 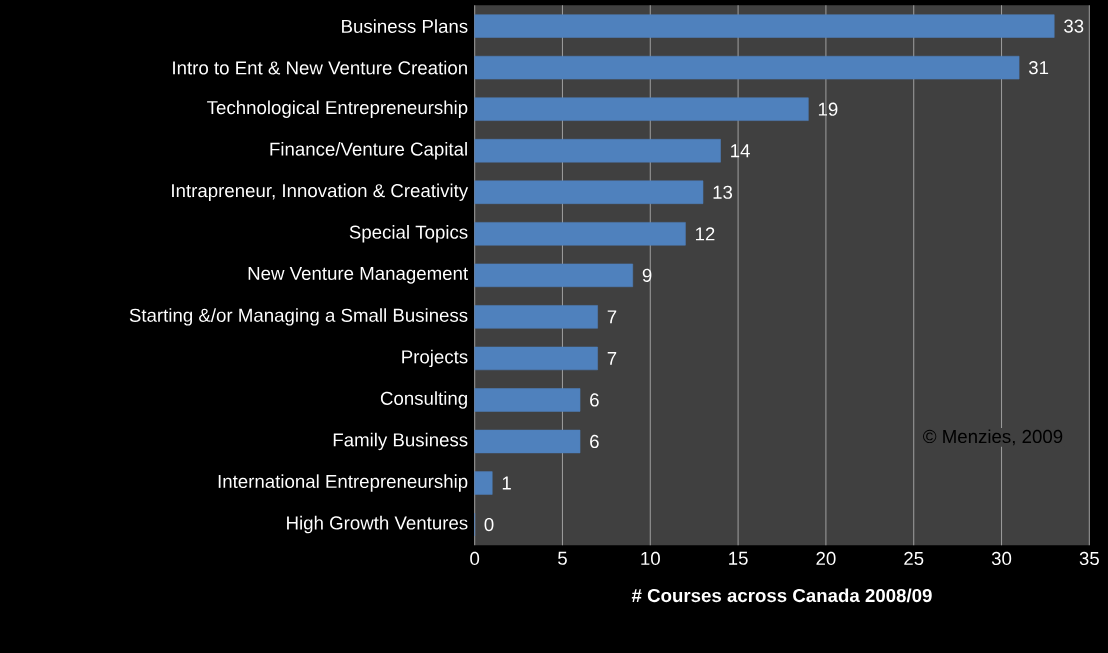 What do you see at coordinates (828, 109) in the screenshot?
I see `data-label: 19` at bounding box center [828, 109].